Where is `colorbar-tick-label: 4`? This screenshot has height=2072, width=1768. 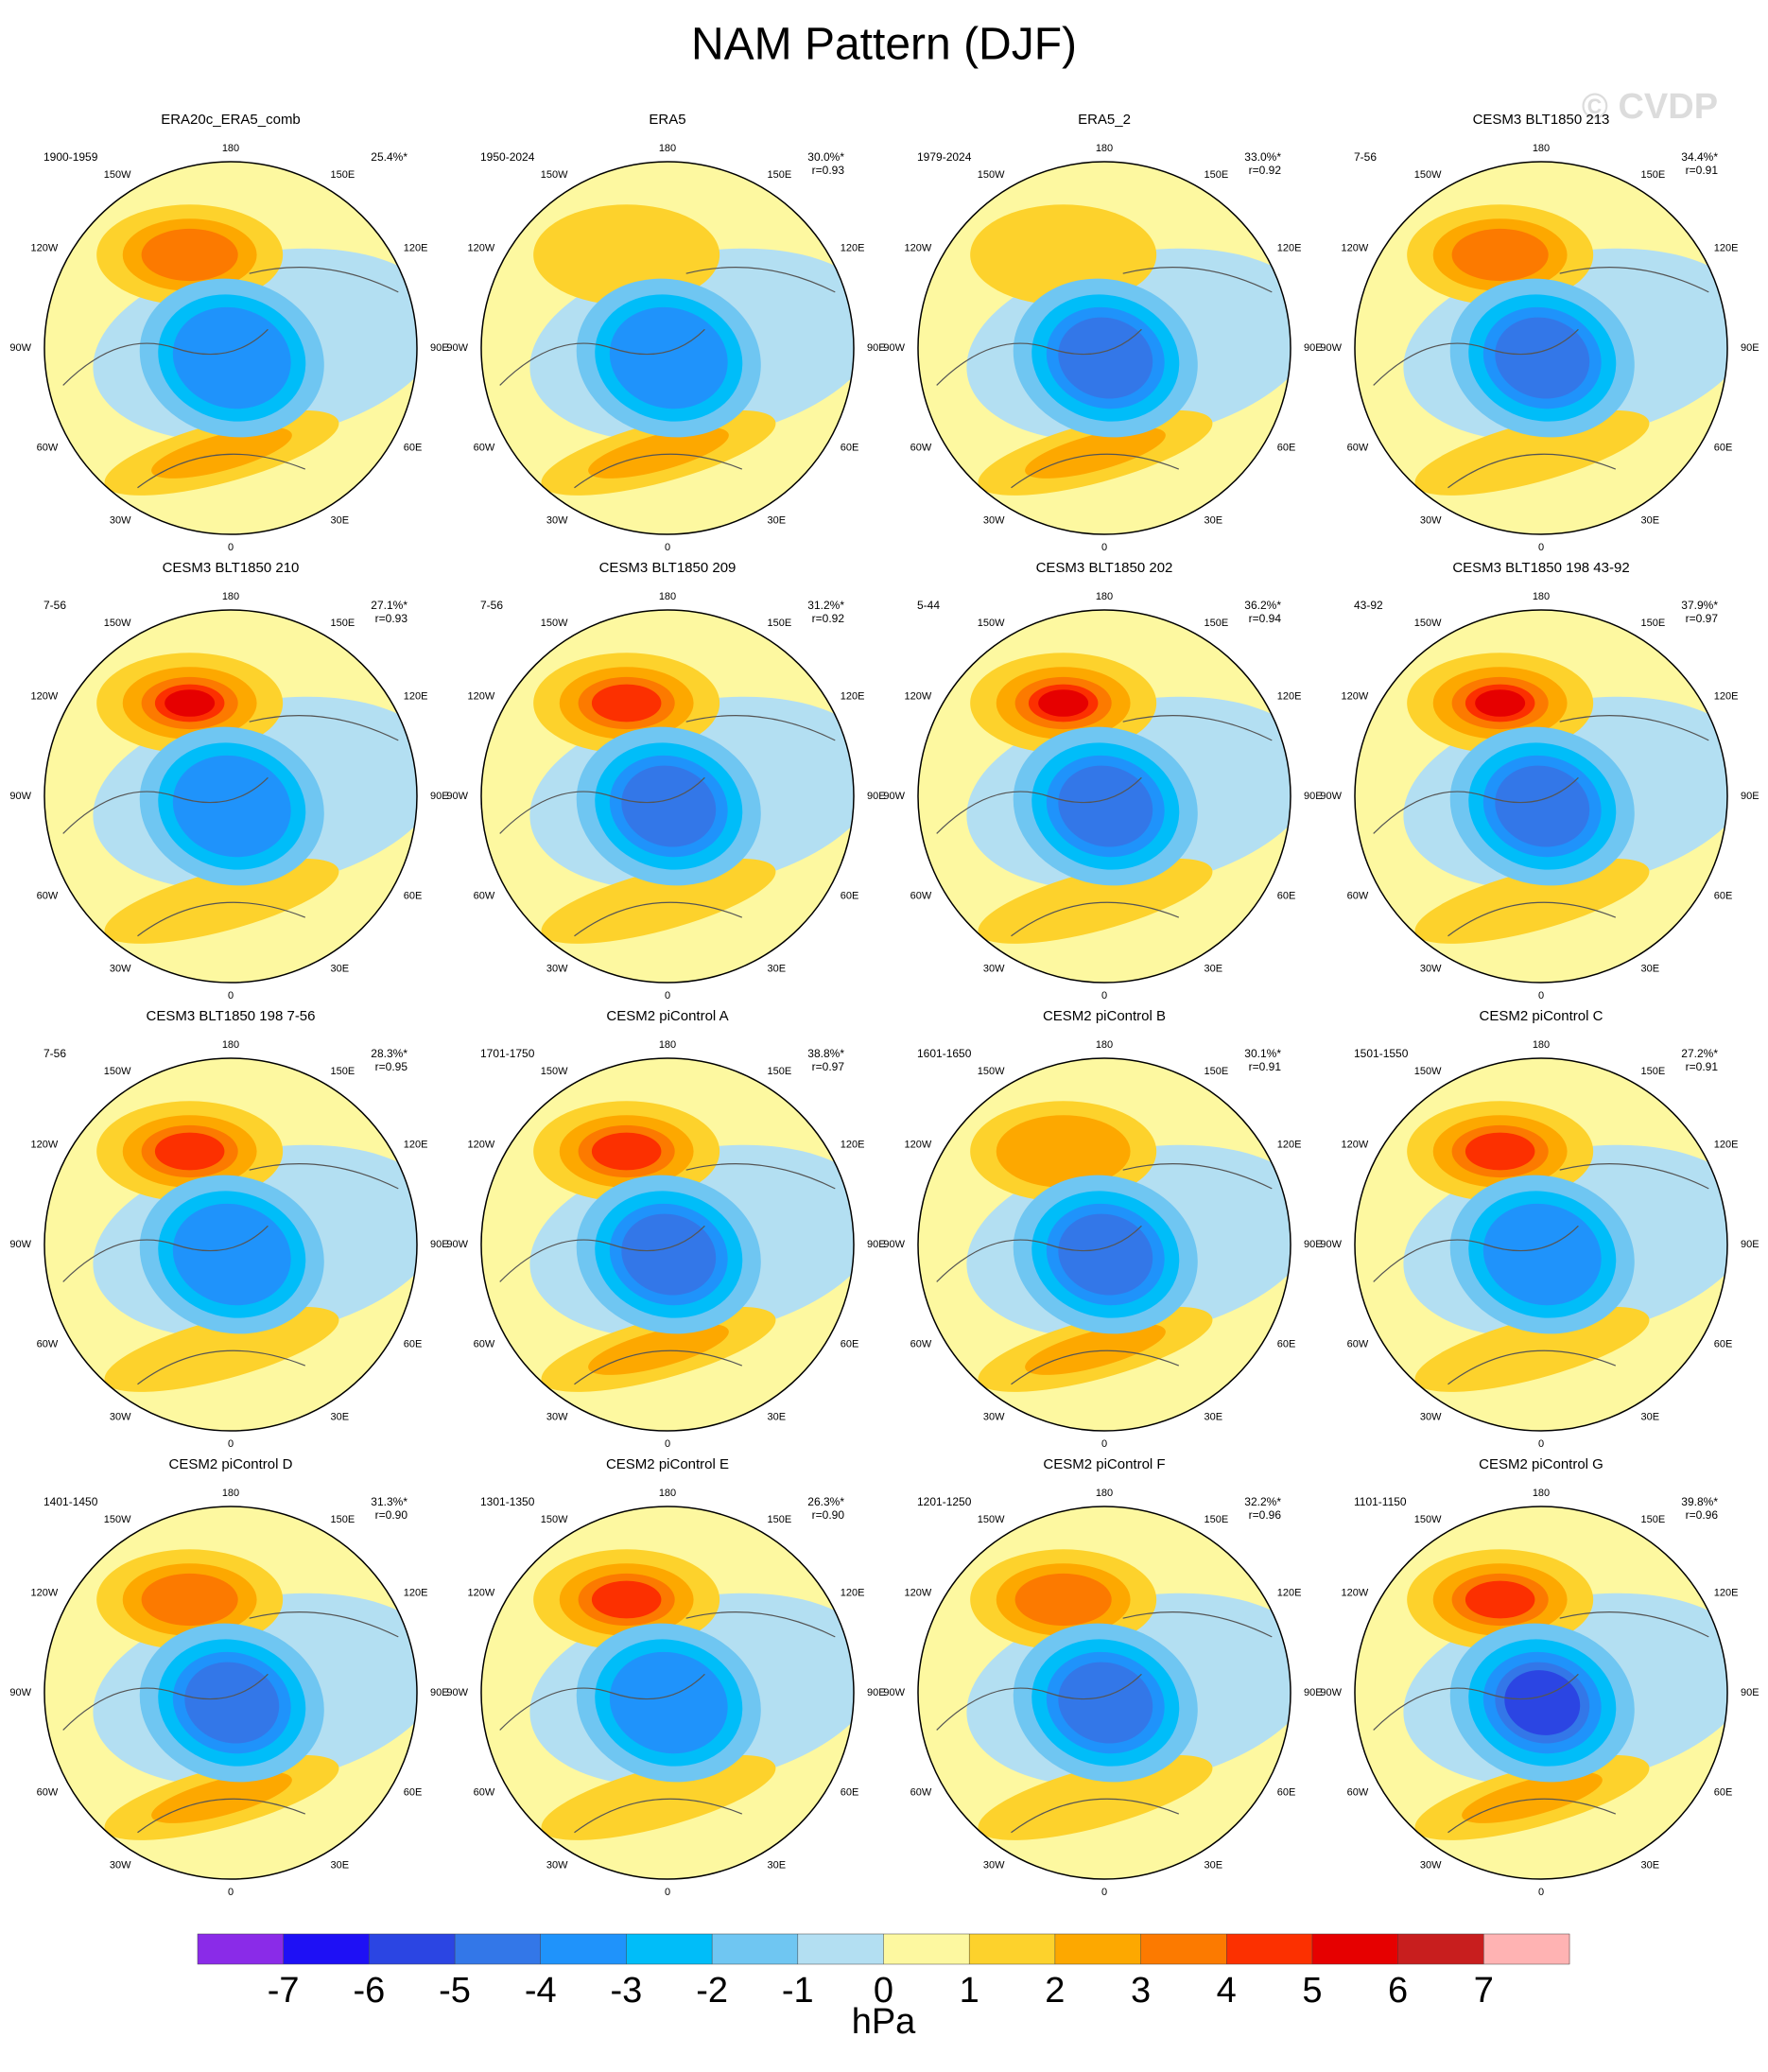
colorbar-tick-label: 4 is located at coordinates (1227, 1991).